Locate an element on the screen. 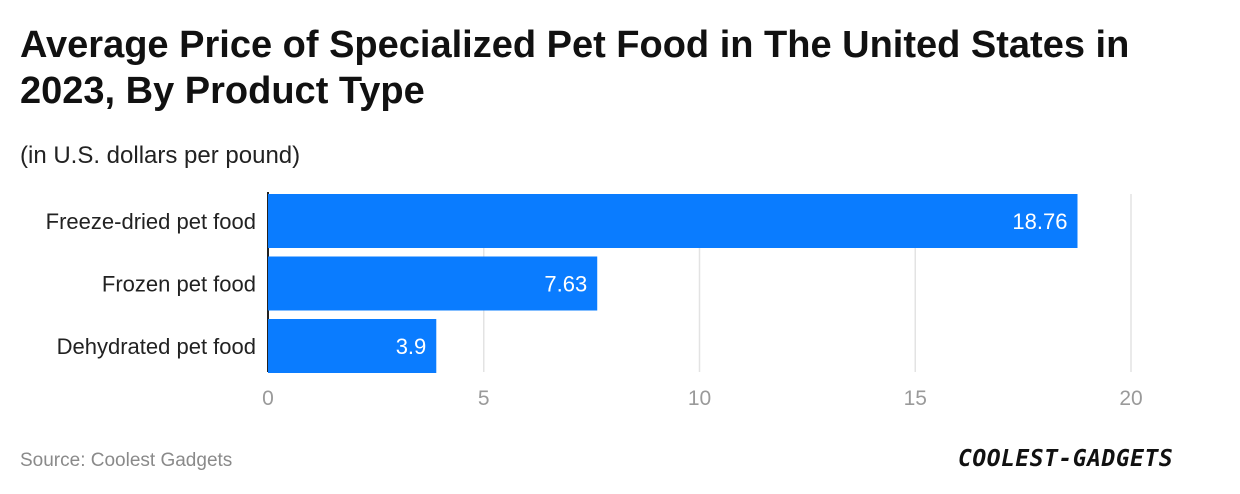  category-label: Freeze-dried pet food is located at coordinates (151, 221).